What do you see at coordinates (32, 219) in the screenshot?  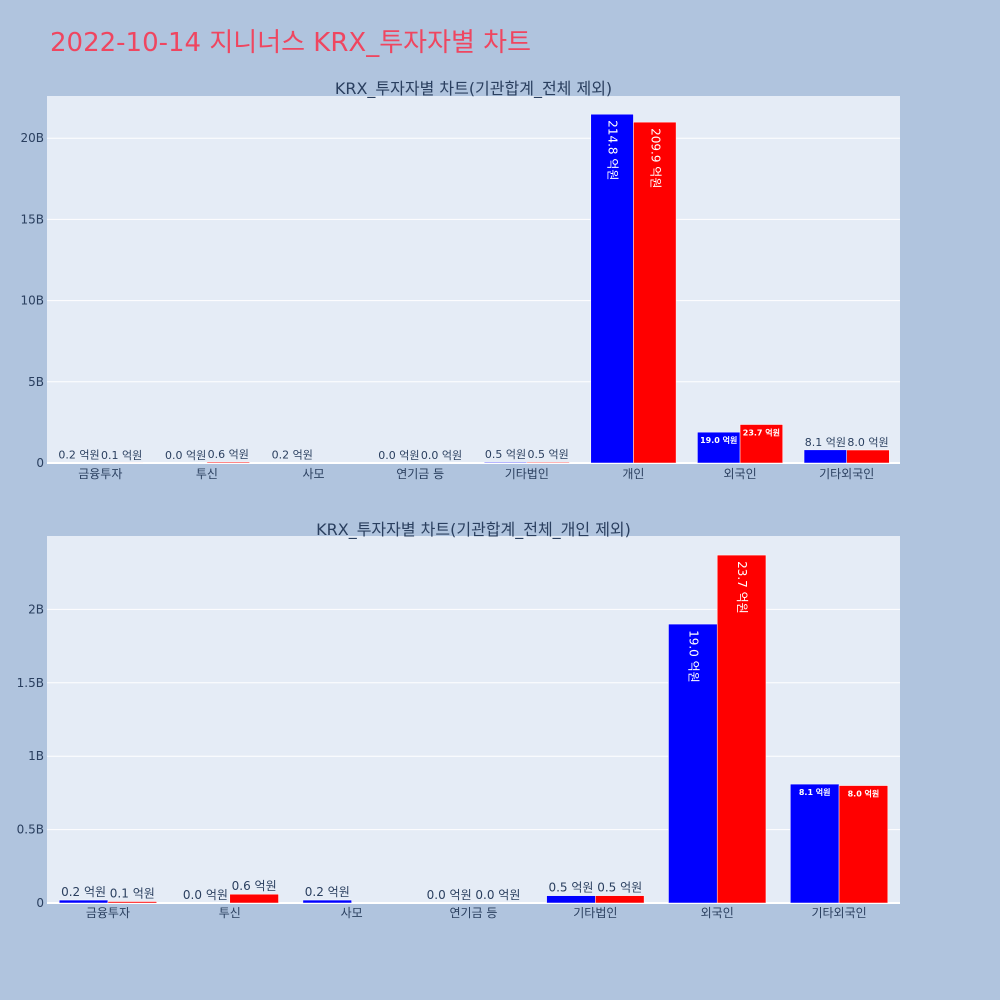 I see `y-tick-label: 15B` at bounding box center [32, 219].